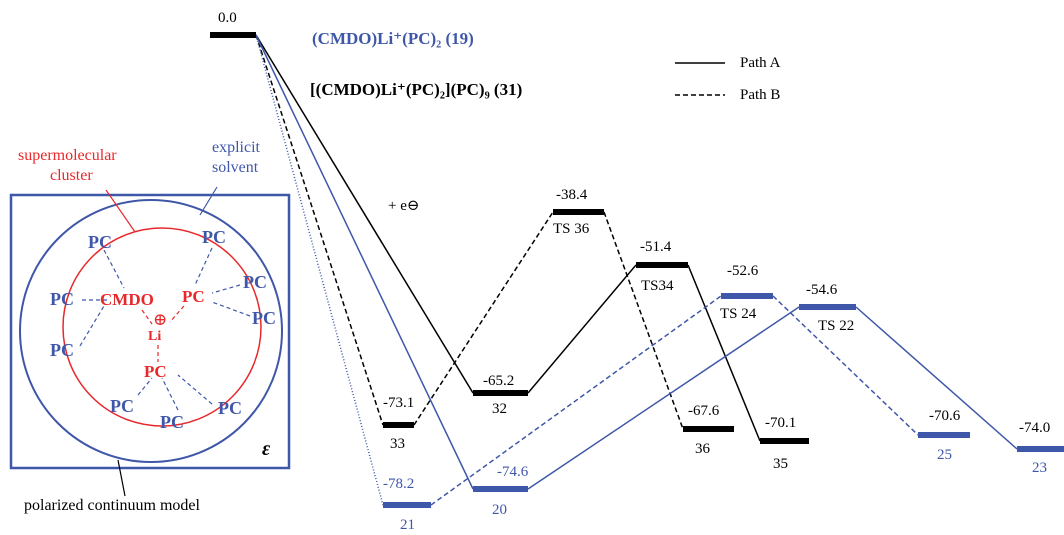  I want to click on level-ts36-value: -38.4, so click(572, 195).